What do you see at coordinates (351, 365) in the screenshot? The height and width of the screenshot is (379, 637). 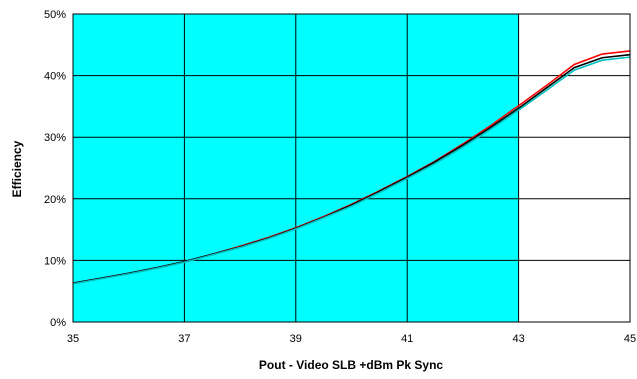 I see `x-axis-title: Pout - Video SLB +dBm Pk Sync` at bounding box center [351, 365].